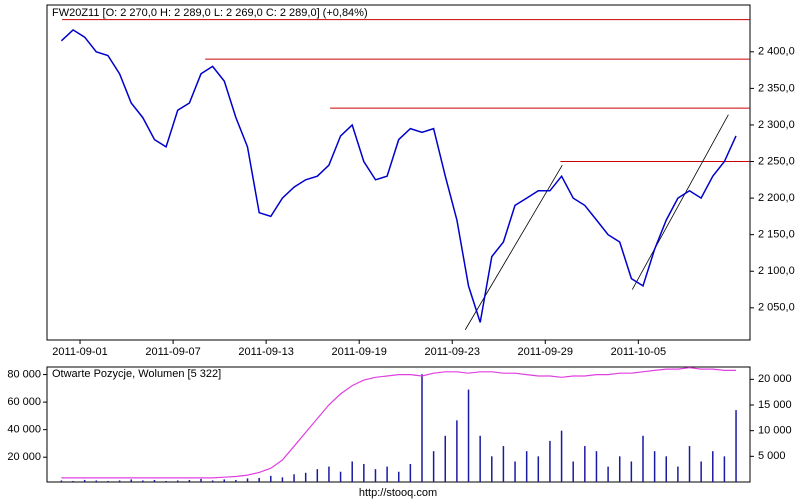 This screenshot has height=500, width=800. Describe the element at coordinates (452, 352) in the screenshot. I see `x-tick-label: 2011-09-23` at that location.